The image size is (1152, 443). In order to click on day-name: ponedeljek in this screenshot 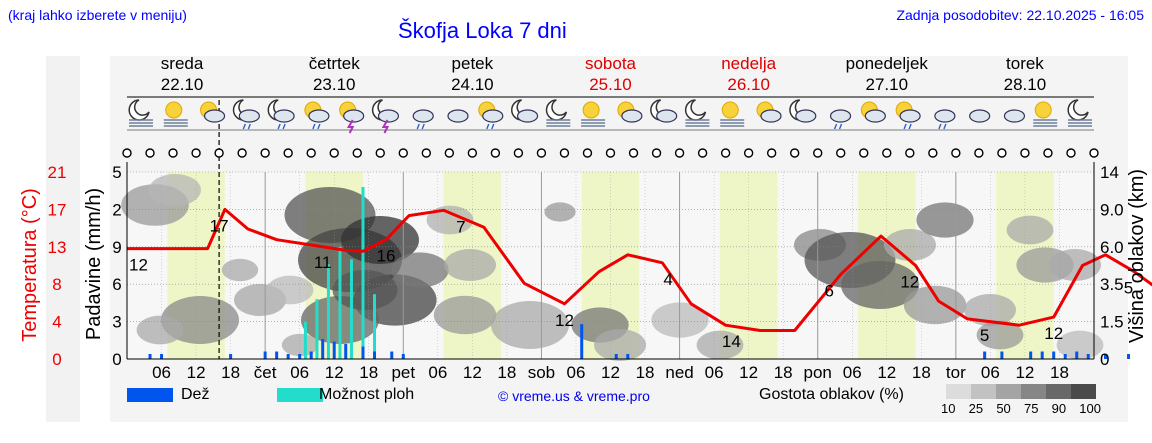, I will do `click(887, 63)`.